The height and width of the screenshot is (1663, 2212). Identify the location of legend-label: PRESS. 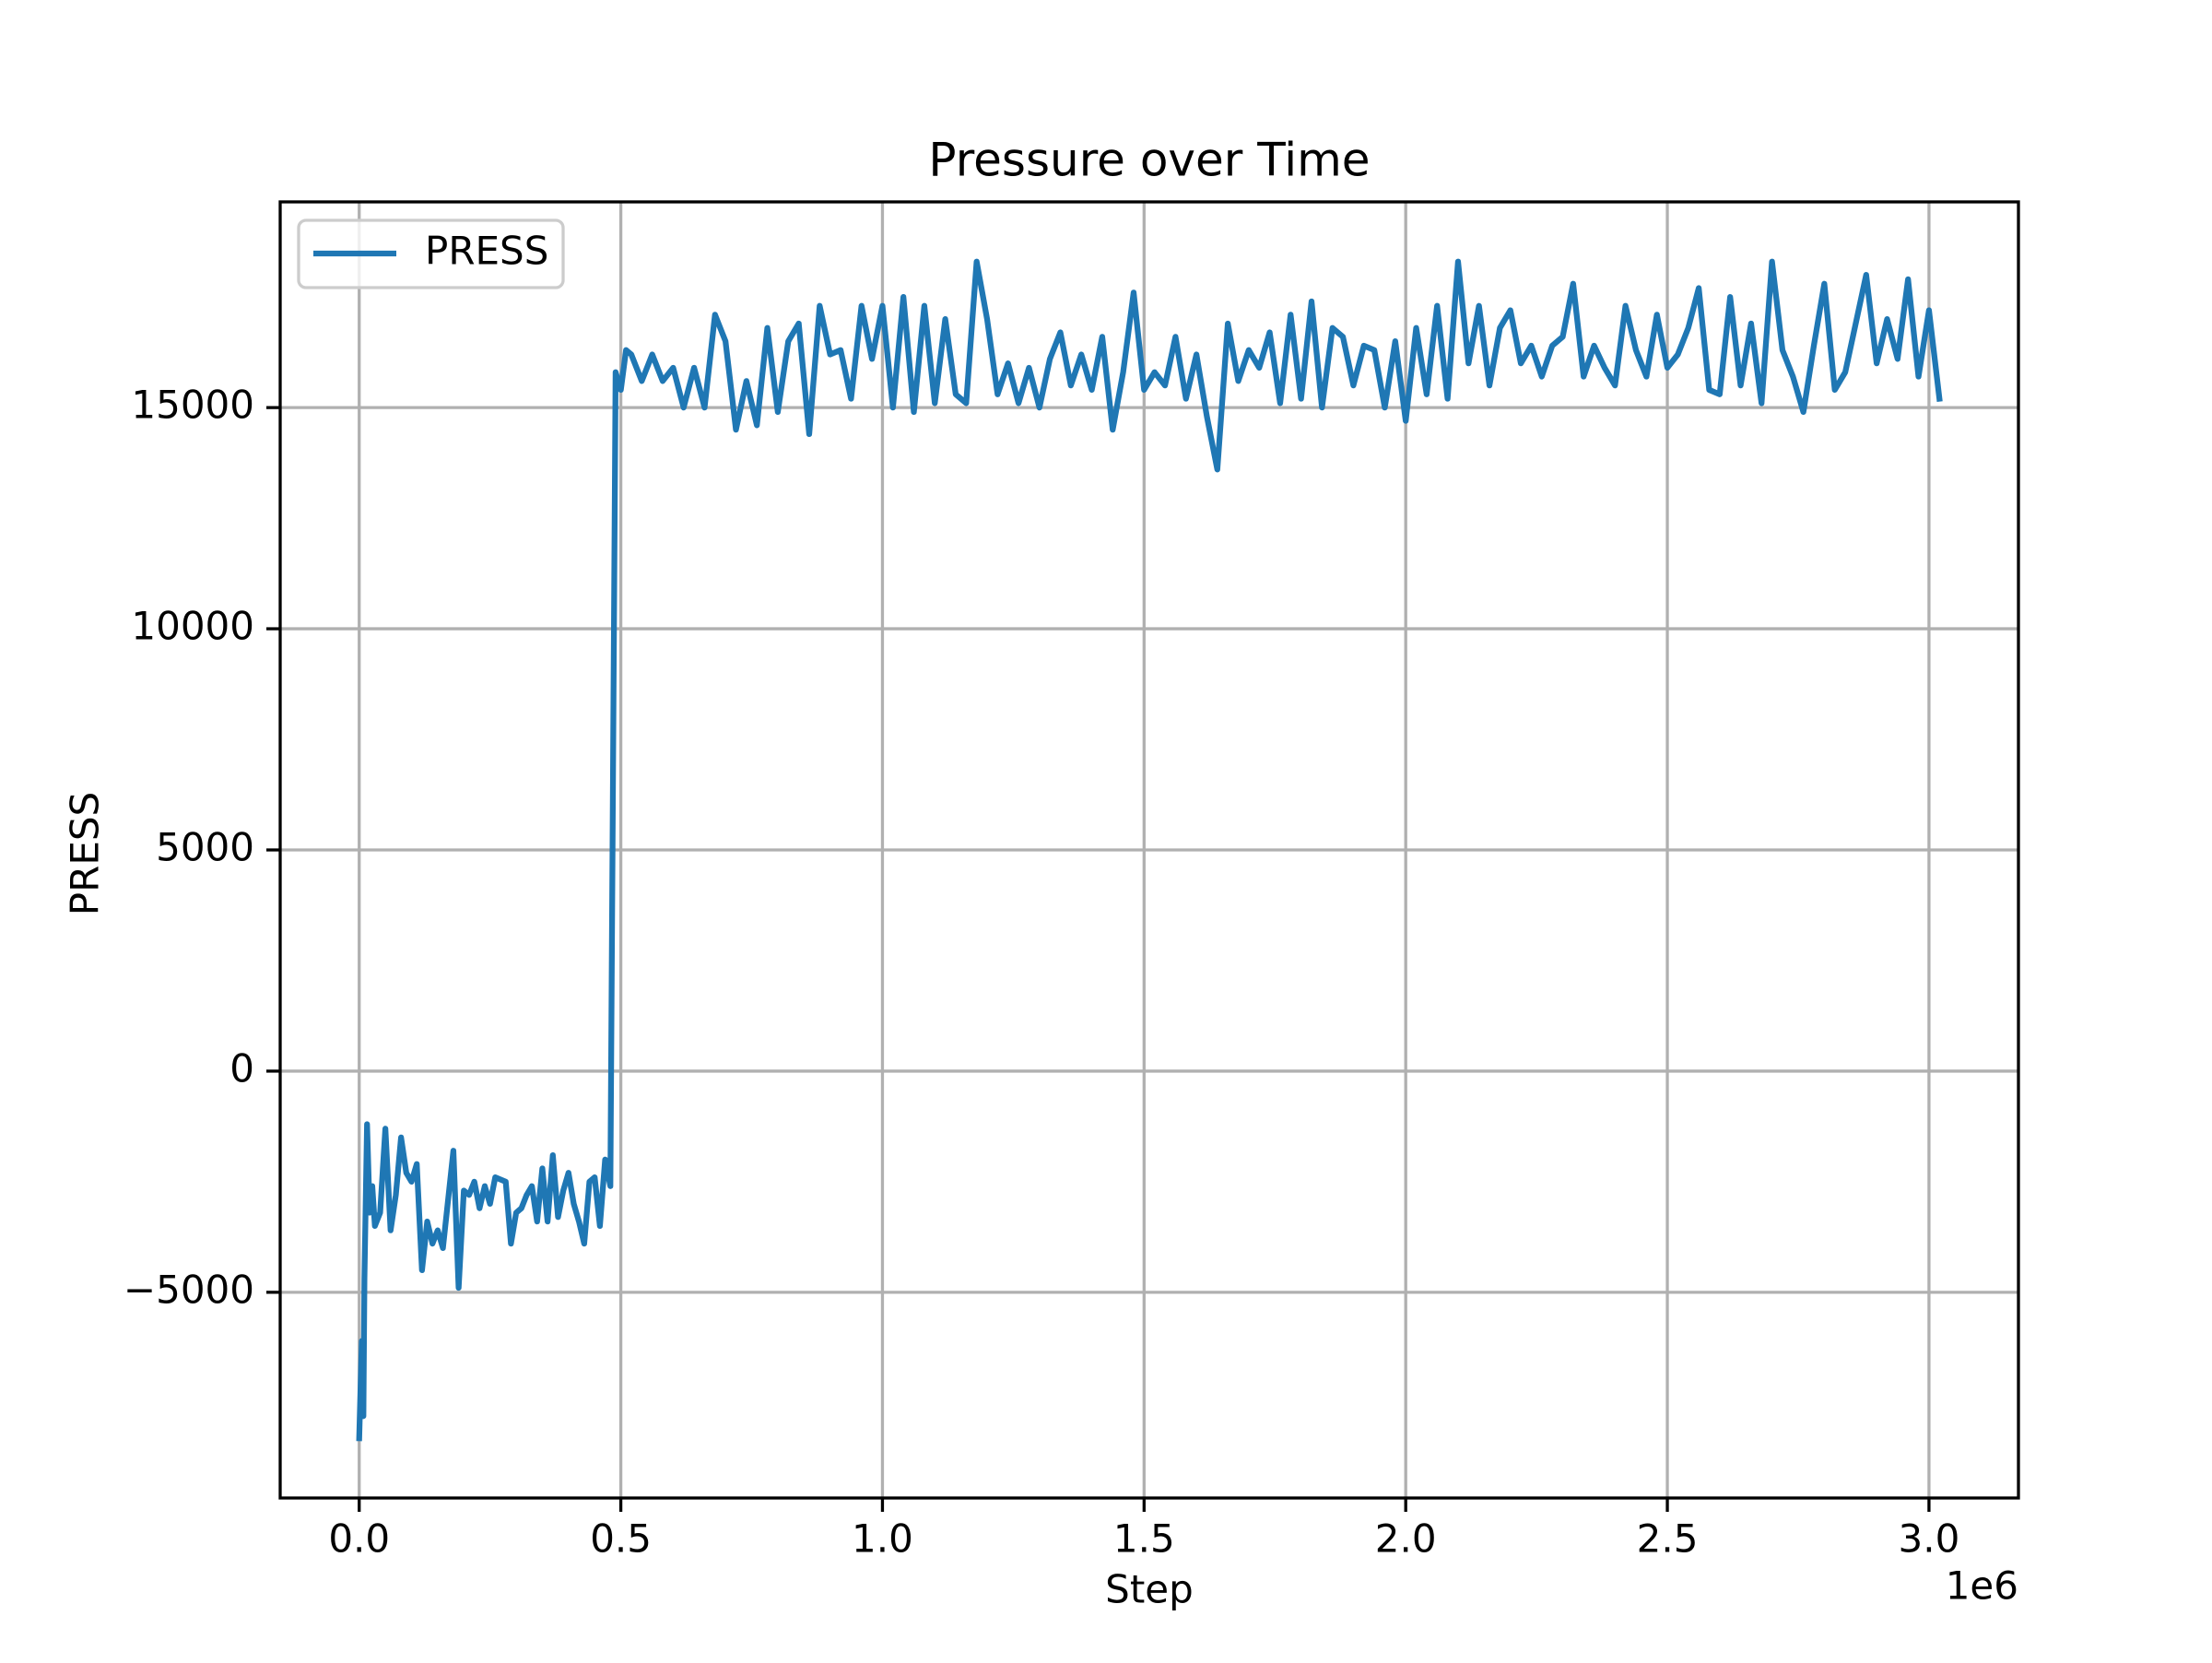
(486, 252).